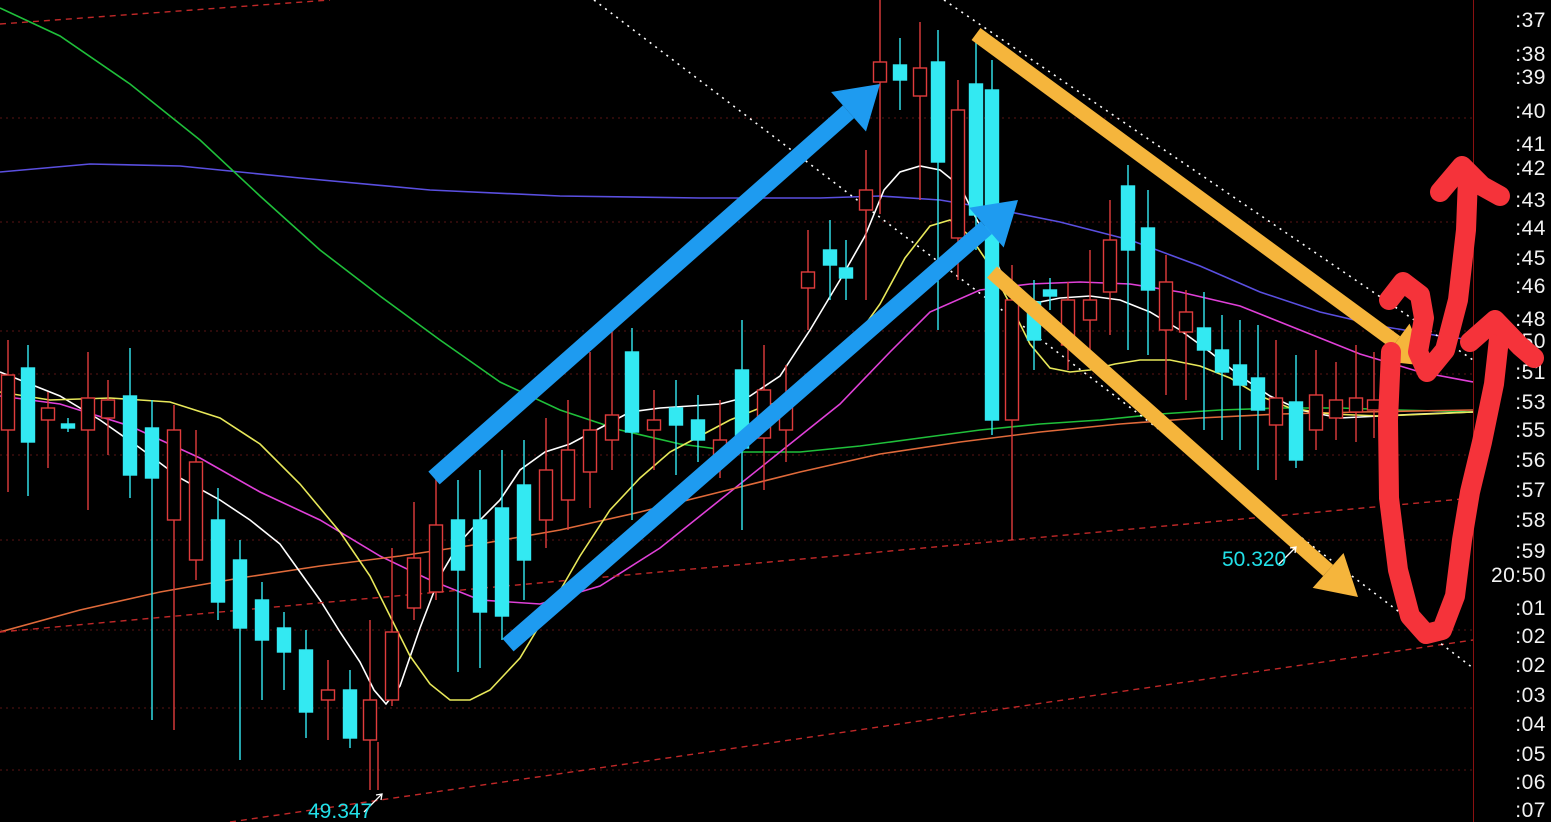 The width and height of the screenshot is (1551, 822). What do you see at coordinates (1518, 575) in the screenshot?
I see `axis-tick-19: 20:50` at bounding box center [1518, 575].